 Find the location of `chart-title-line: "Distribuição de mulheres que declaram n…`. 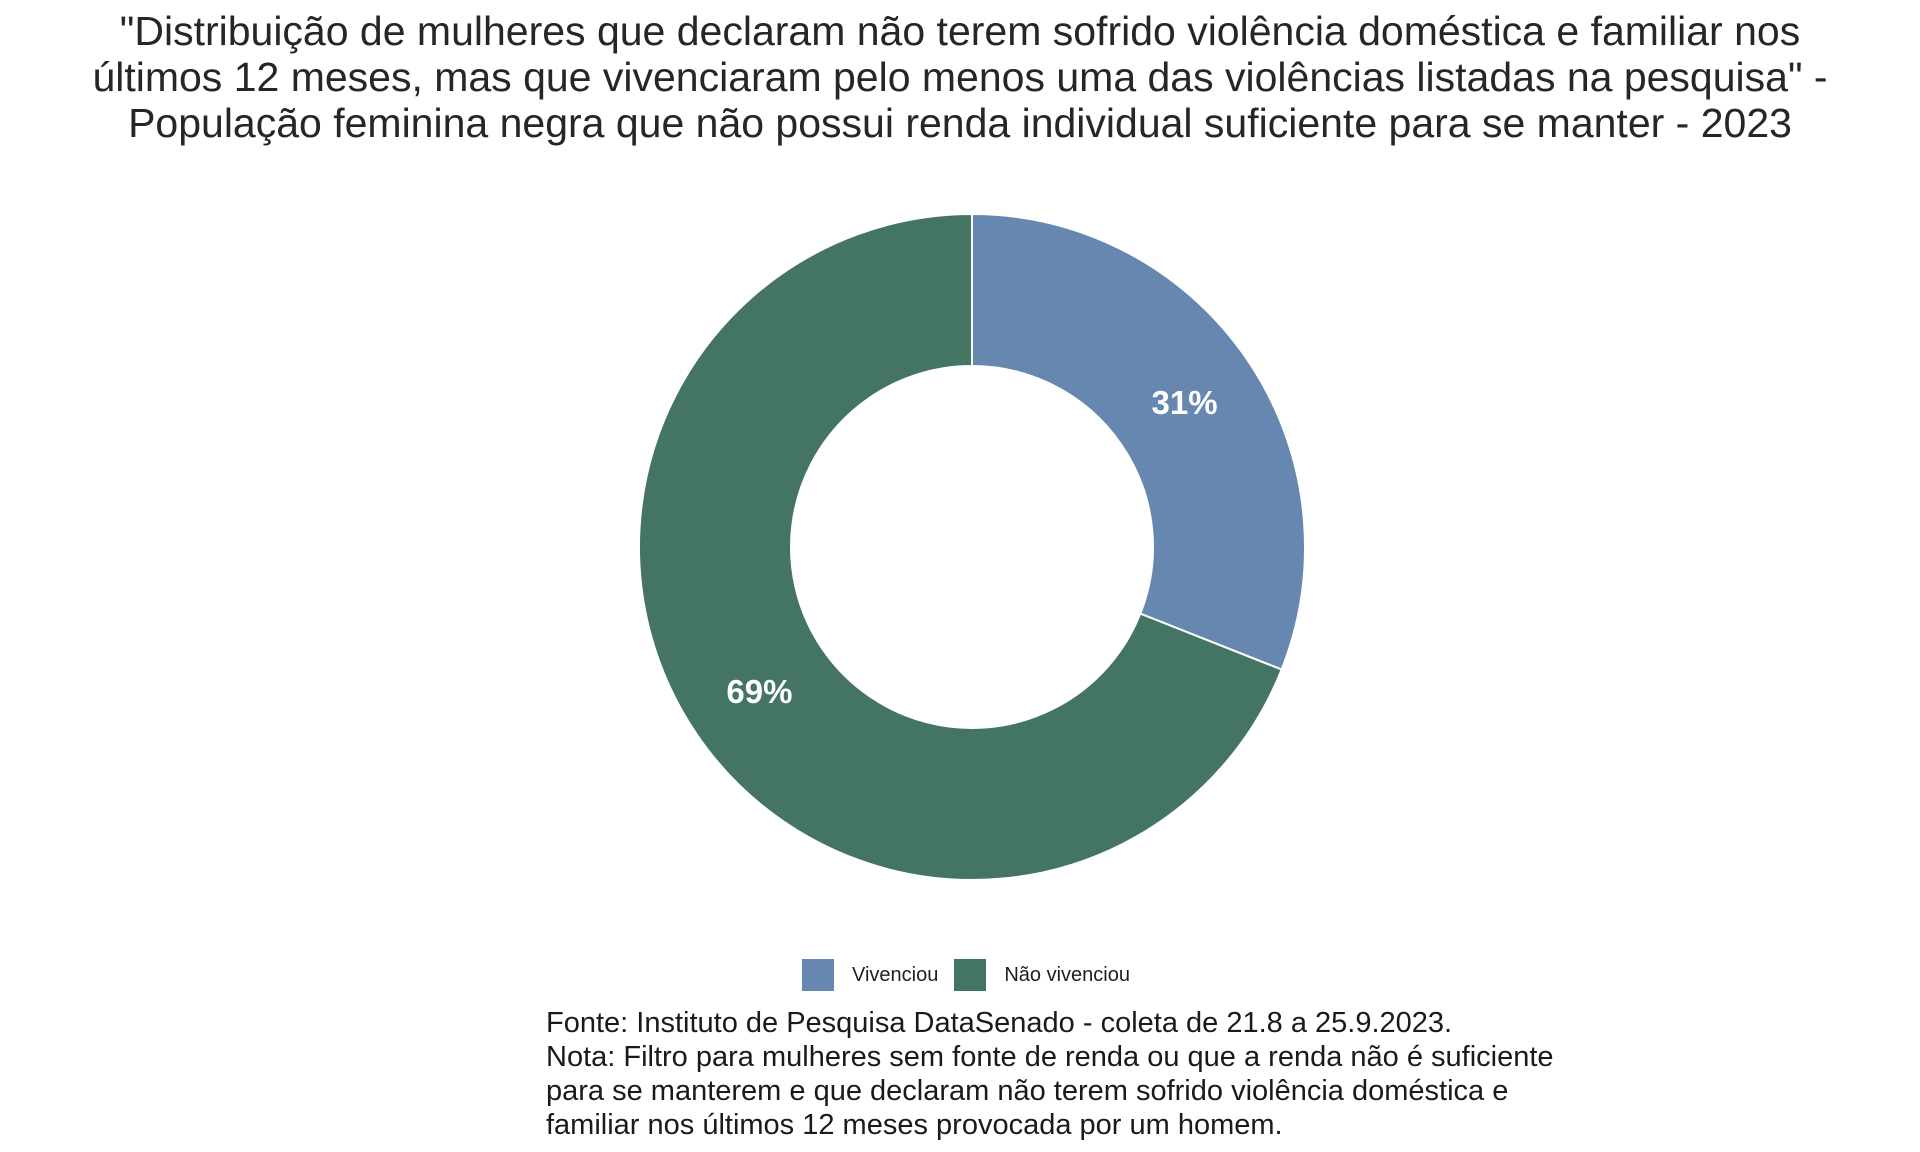

chart-title-line: "Distribuição de mulheres que declaram n… is located at coordinates (960, 31).